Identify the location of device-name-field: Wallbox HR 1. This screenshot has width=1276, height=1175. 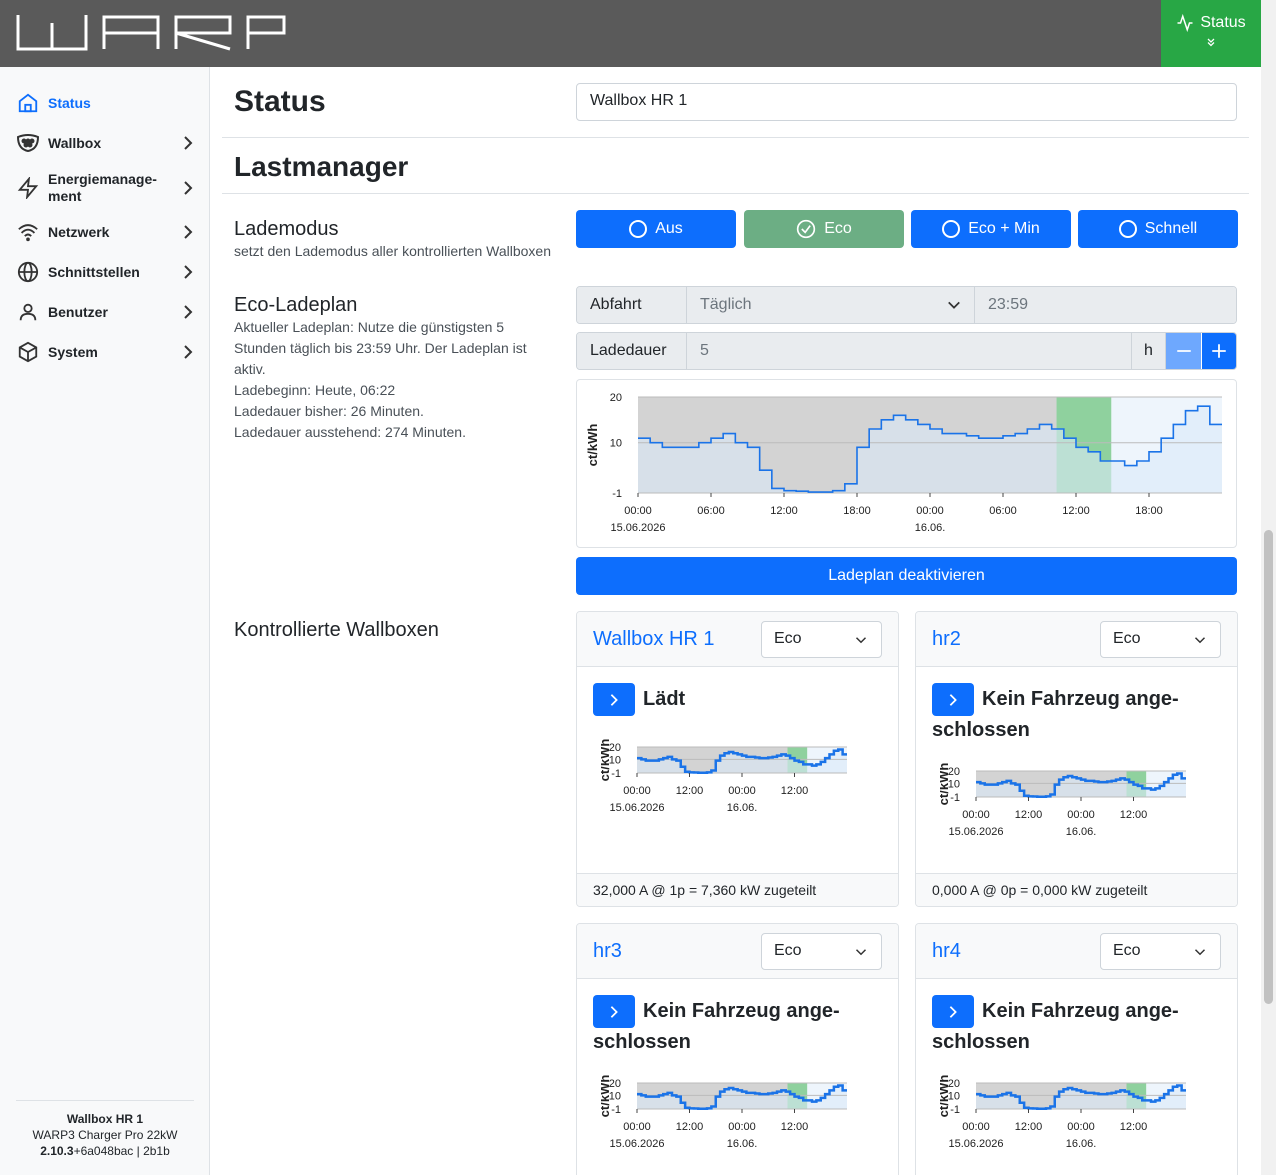
(906, 102).